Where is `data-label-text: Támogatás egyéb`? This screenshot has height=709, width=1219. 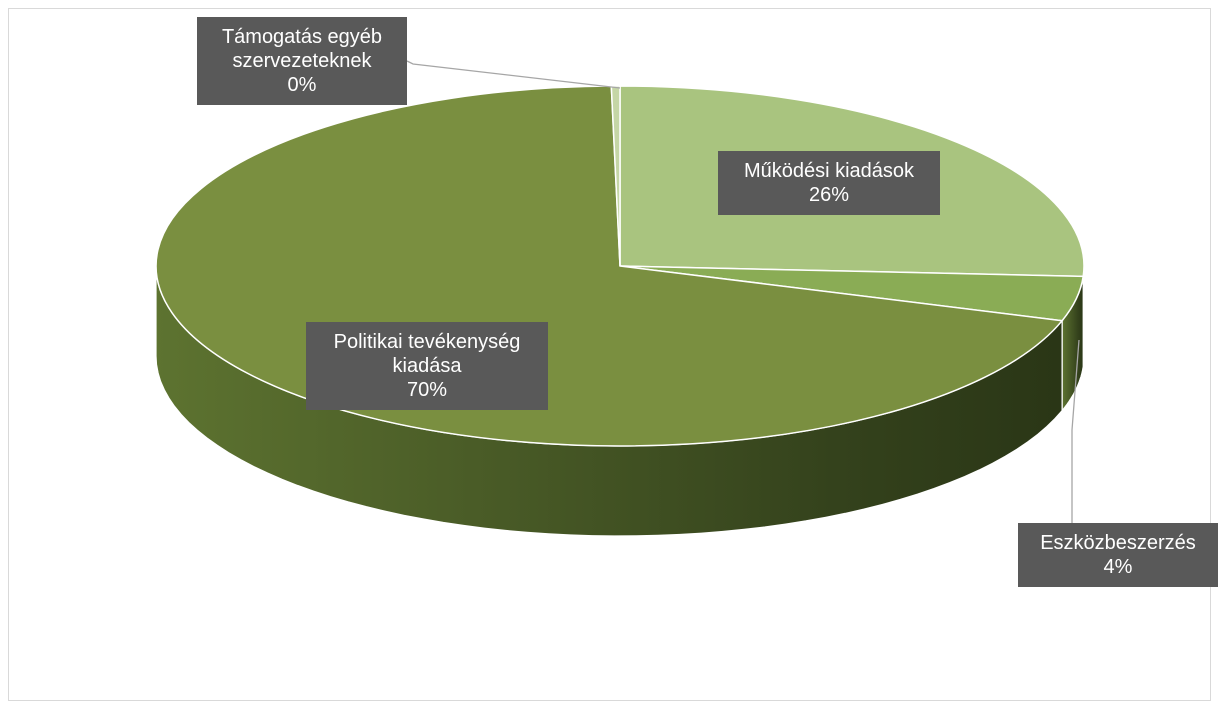 data-label-text: Támogatás egyéb is located at coordinates (302, 37).